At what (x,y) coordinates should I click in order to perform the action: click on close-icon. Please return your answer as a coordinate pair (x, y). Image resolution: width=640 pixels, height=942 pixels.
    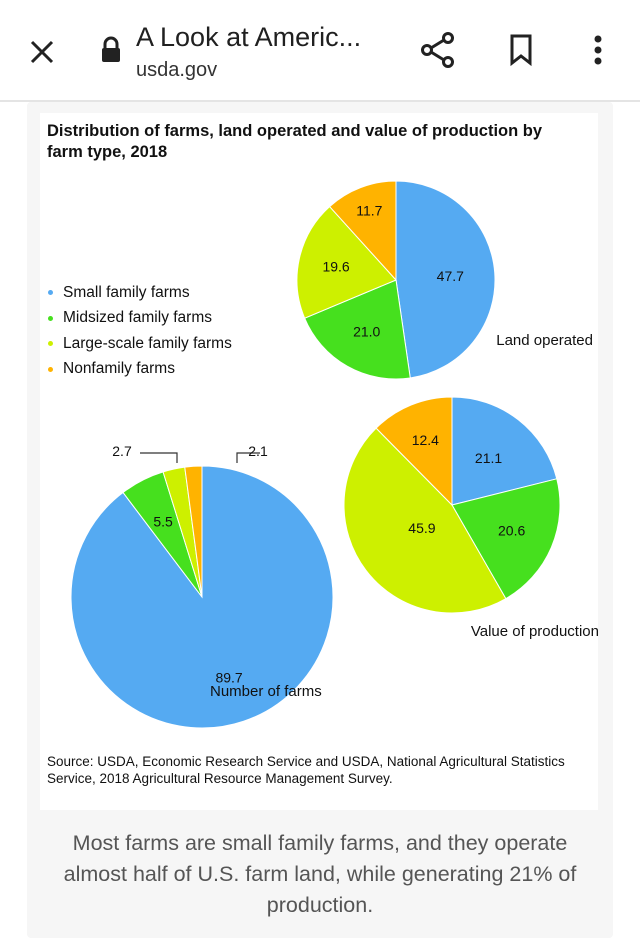
    Looking at the image, I should click on (42, 52).